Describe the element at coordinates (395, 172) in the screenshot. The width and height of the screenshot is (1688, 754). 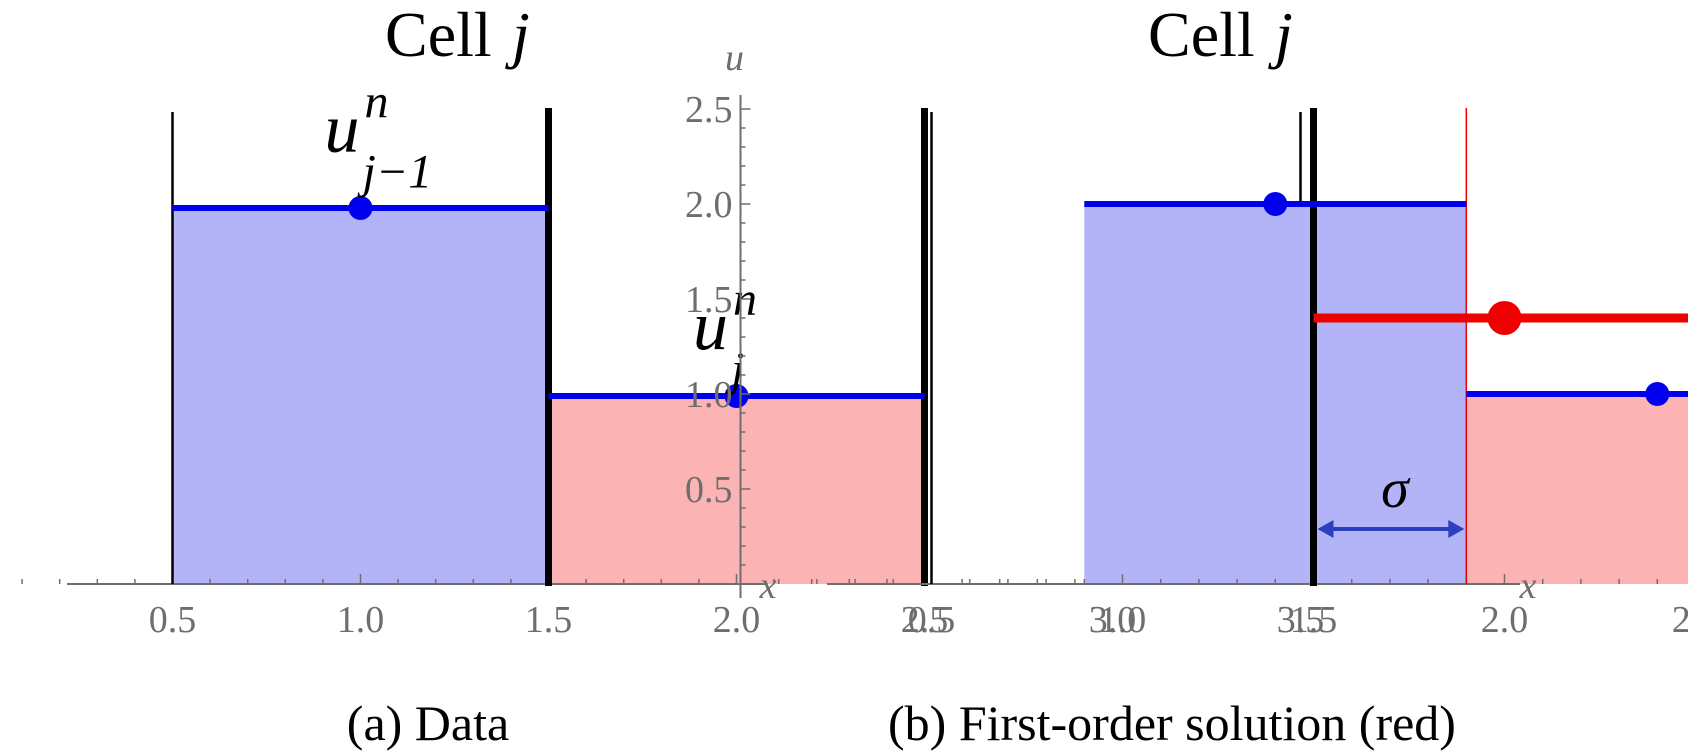
I see `math-label-subscript: j−1` at that location.